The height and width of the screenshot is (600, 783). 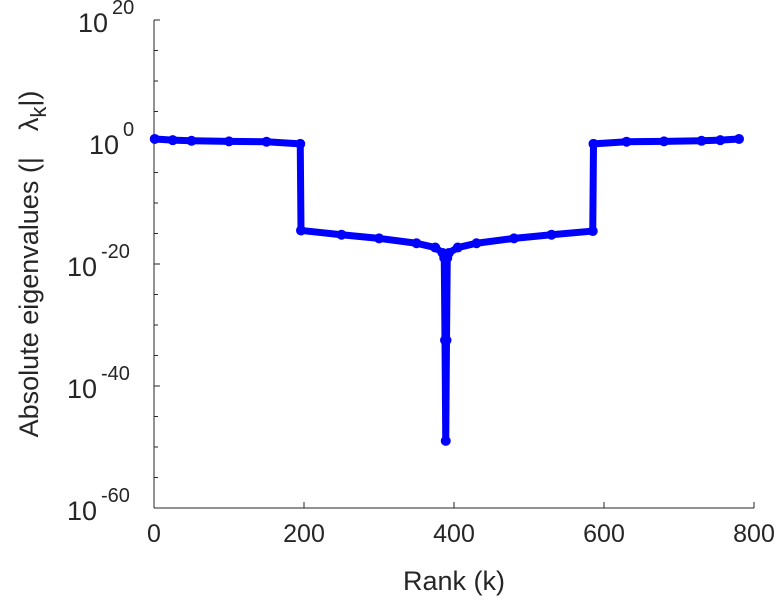 I want to click on x-tick-label: 800, so click(x=754, y=534).